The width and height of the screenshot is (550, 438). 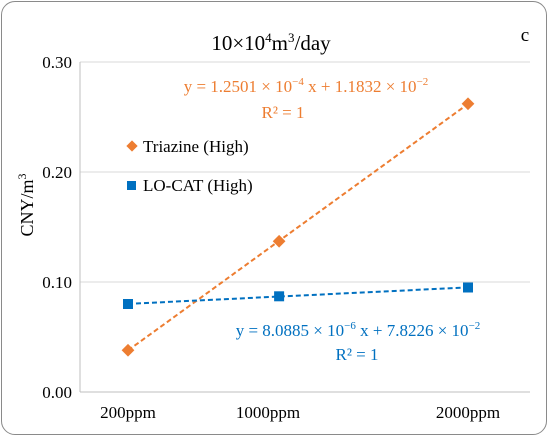 What do you see at coordinates (132, 146) in the screenshot?
I see `legend-triazine-marker` at bounding box center [132, 146].